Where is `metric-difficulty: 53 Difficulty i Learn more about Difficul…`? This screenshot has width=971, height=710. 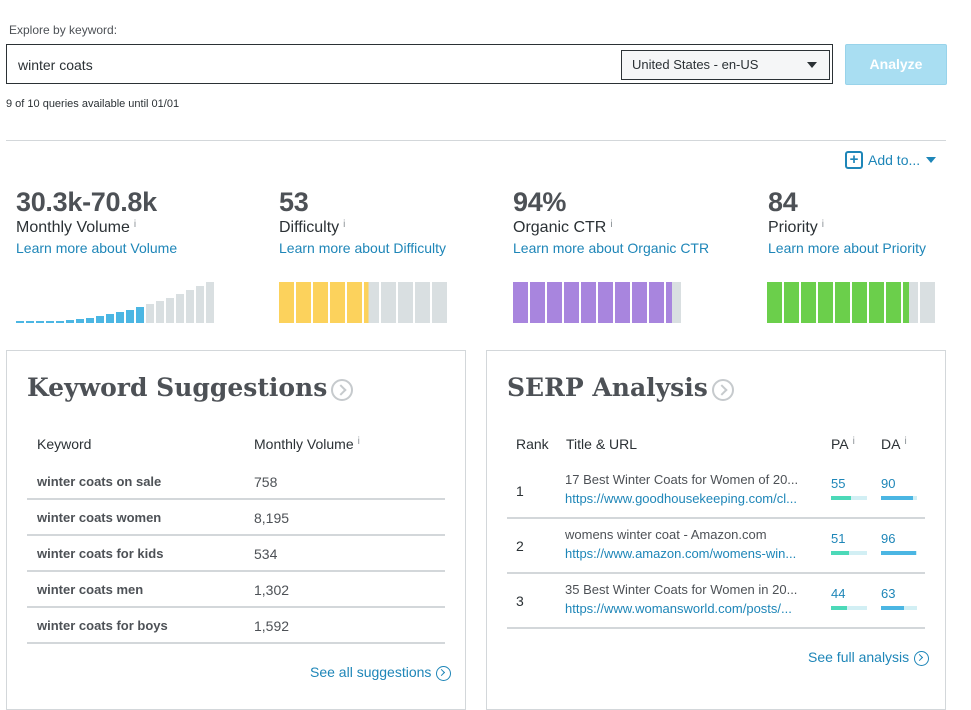 metric-difficulty: 53 Difficulty i Learn more about Difficul… is located at coordinates (362, 221).